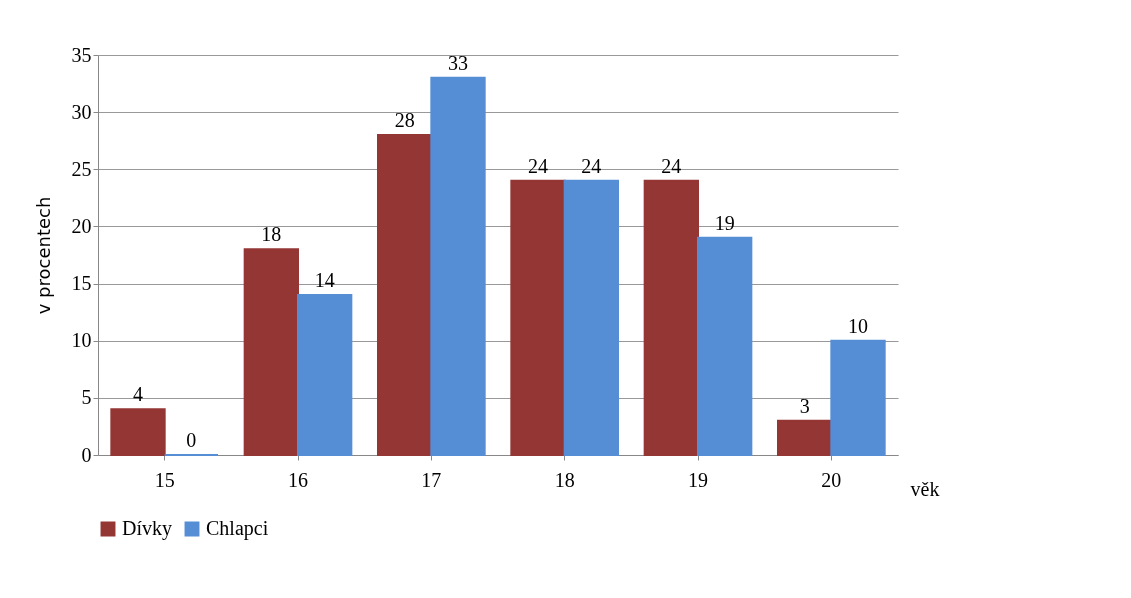  I want to click on y-tick-label: 0, so click(86, 454).